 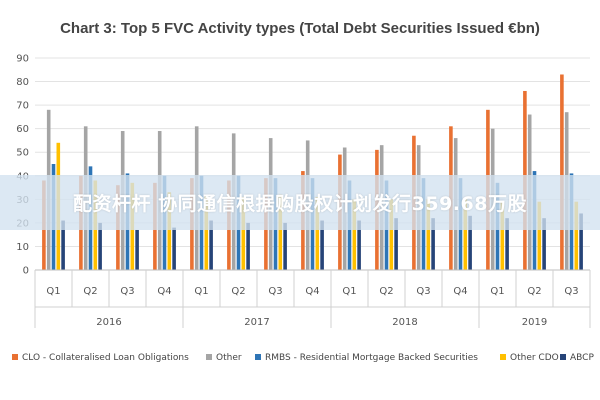 I want to click on x-year-label: 2016, so click(x=108, y=322).